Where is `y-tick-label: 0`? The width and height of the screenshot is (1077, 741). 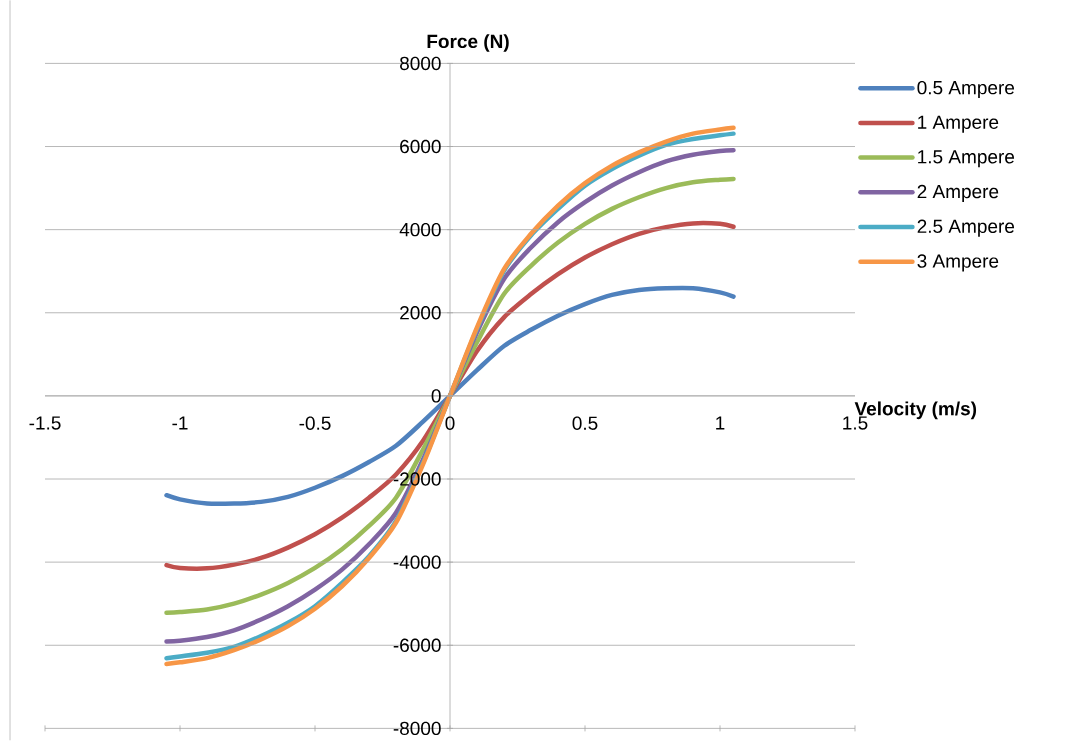
y-tick-label: 0 is located at coordinates (436, 396).